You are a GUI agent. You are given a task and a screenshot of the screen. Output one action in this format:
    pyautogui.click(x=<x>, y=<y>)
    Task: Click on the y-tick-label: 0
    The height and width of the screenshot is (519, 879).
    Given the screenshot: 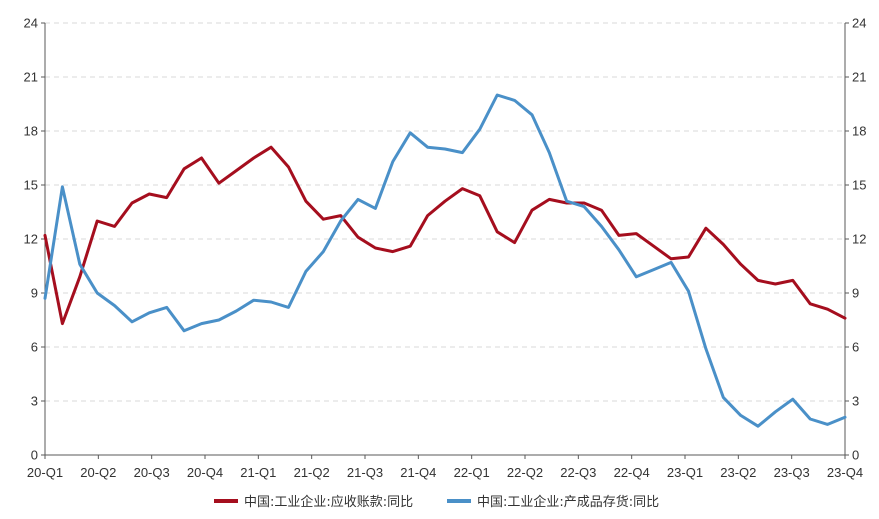 What is the action you would take?
    pyautogui.click(x=34, y=455)
    